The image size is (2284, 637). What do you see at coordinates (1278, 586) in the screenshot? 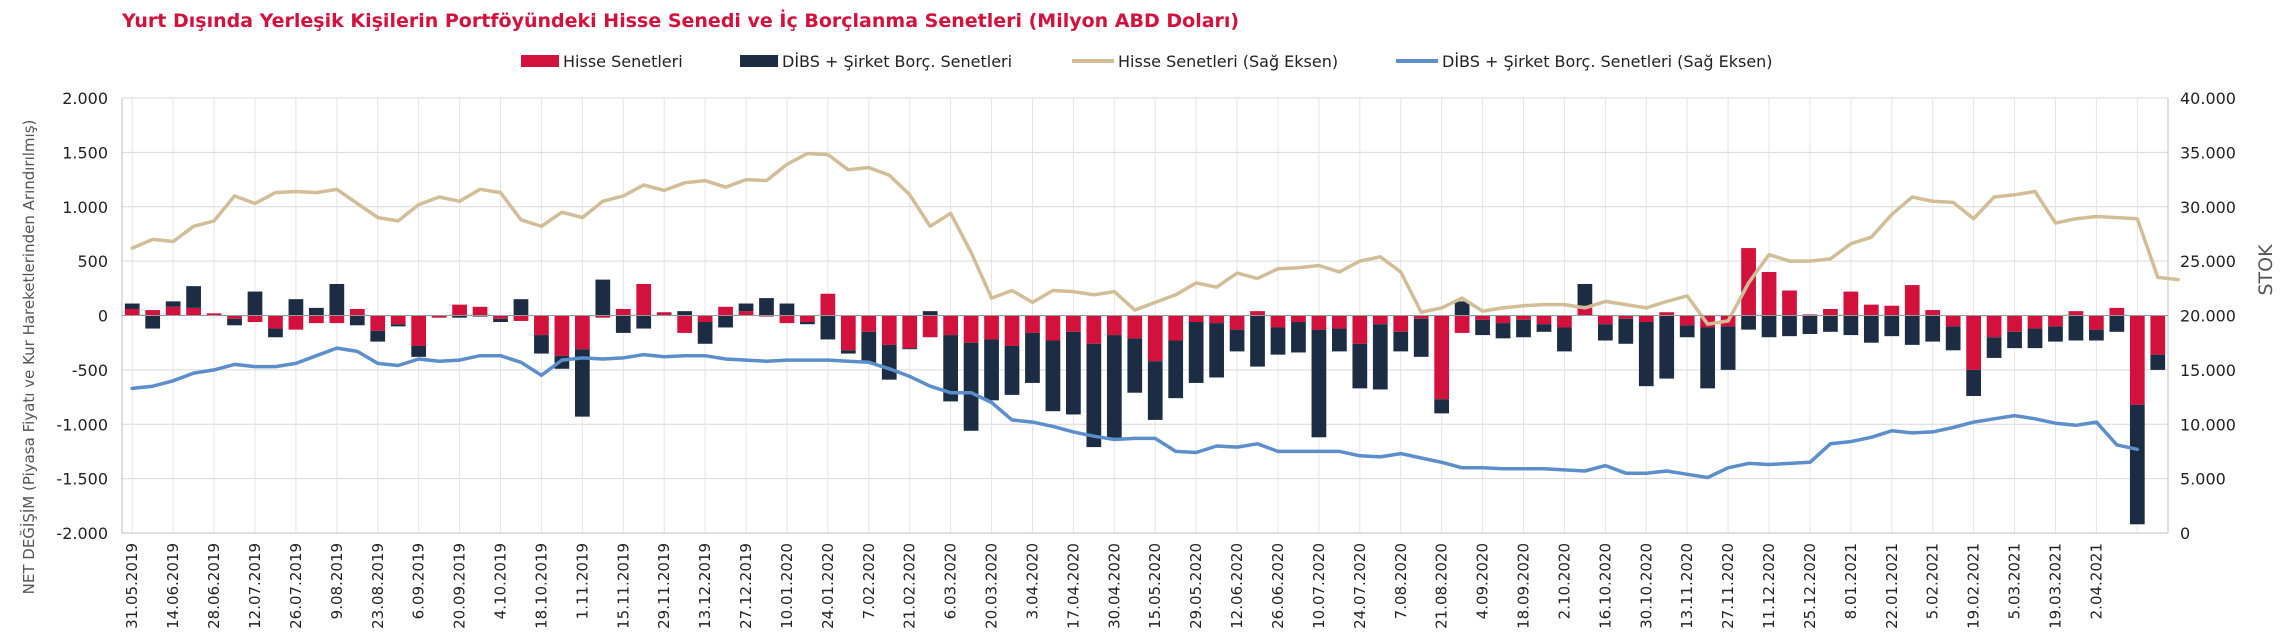
I see `x-tick-label: 26.06.2020` at bounding box center [1278, 586].